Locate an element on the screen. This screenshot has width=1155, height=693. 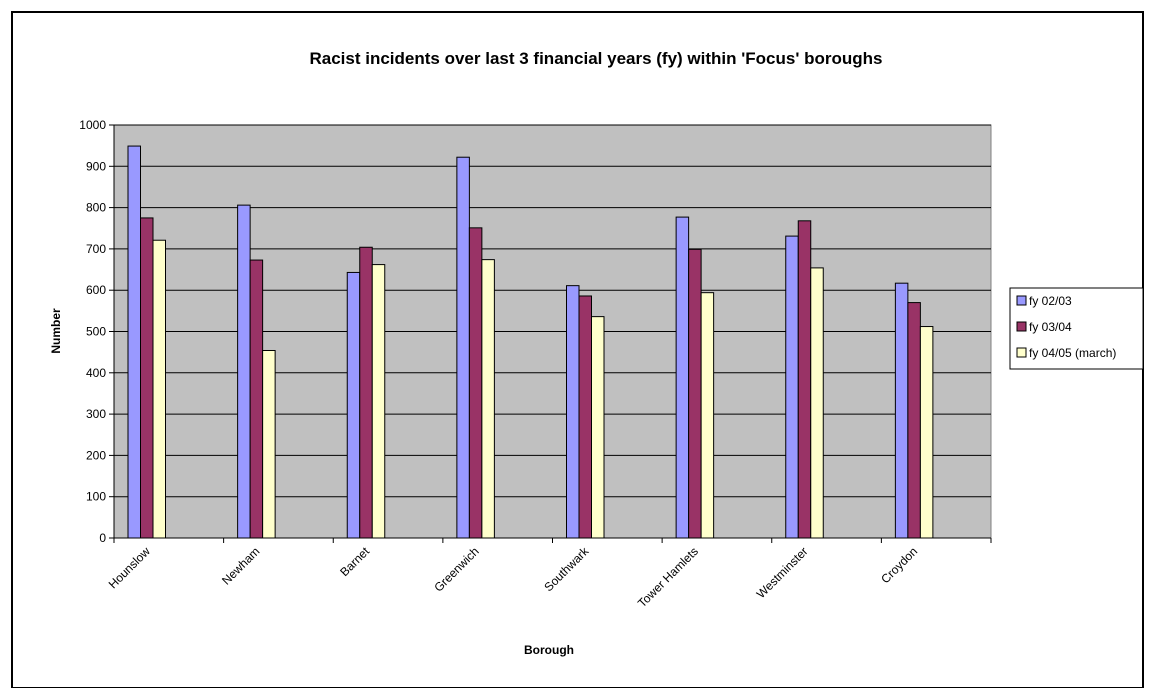
bar-3-newham is located at coordinates (269, 444).